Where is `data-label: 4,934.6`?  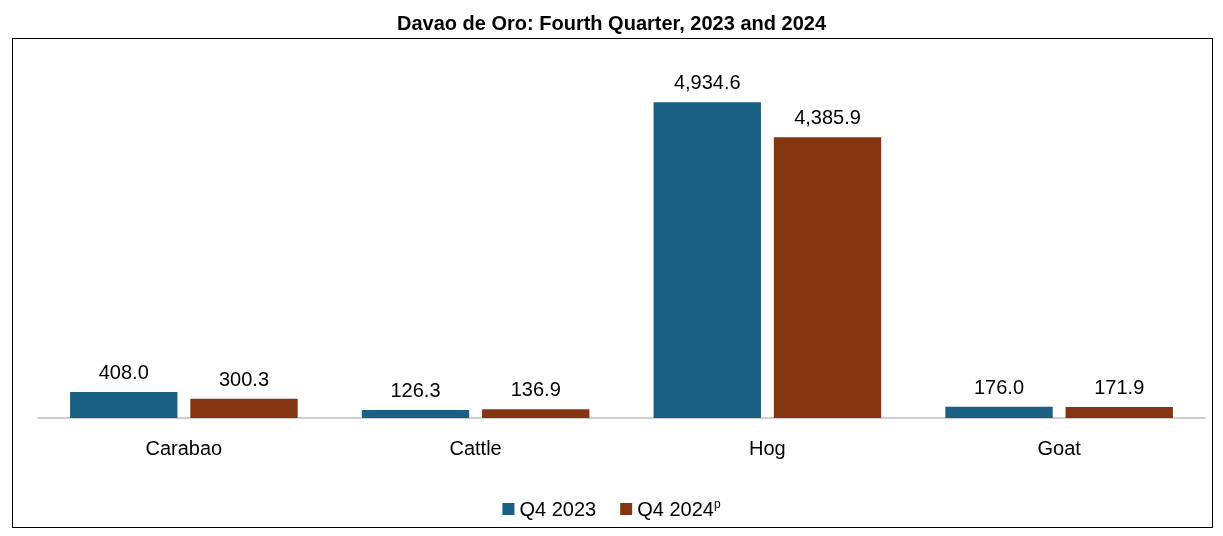 data-label: 4,934.6 is located at coordinates (707, 82).